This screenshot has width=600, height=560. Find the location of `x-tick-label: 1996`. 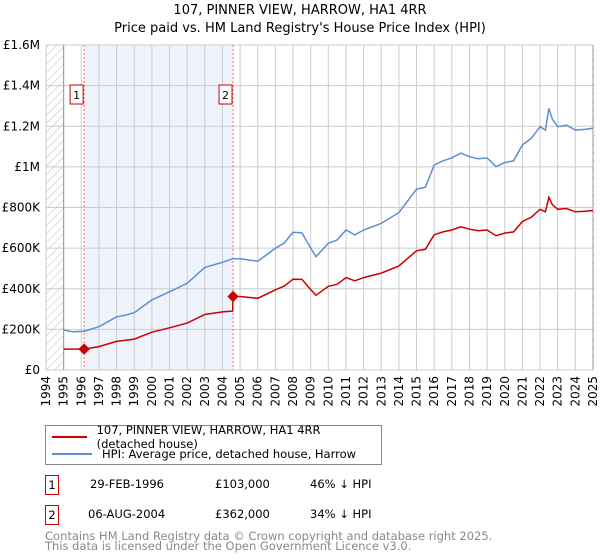

x-tick-label: 1996 is located at coordinates (81, 391).